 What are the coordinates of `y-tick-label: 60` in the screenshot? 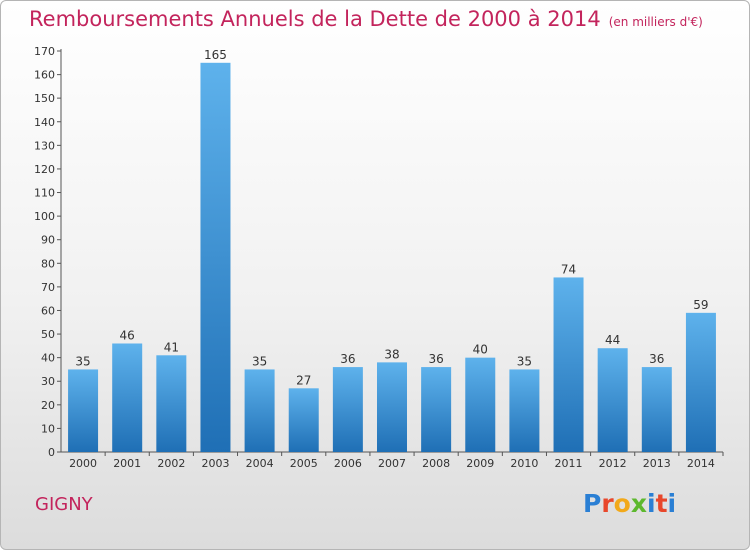 It's located at (48, 310).